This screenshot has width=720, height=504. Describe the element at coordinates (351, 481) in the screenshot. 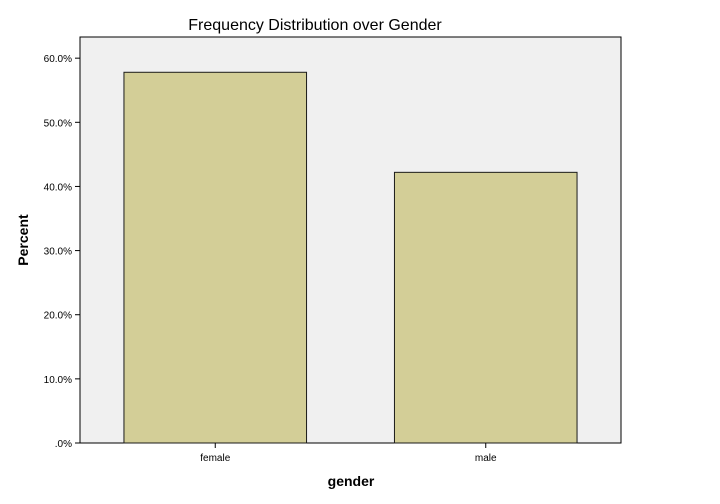

I see `x-axis-title: gender` at that location.